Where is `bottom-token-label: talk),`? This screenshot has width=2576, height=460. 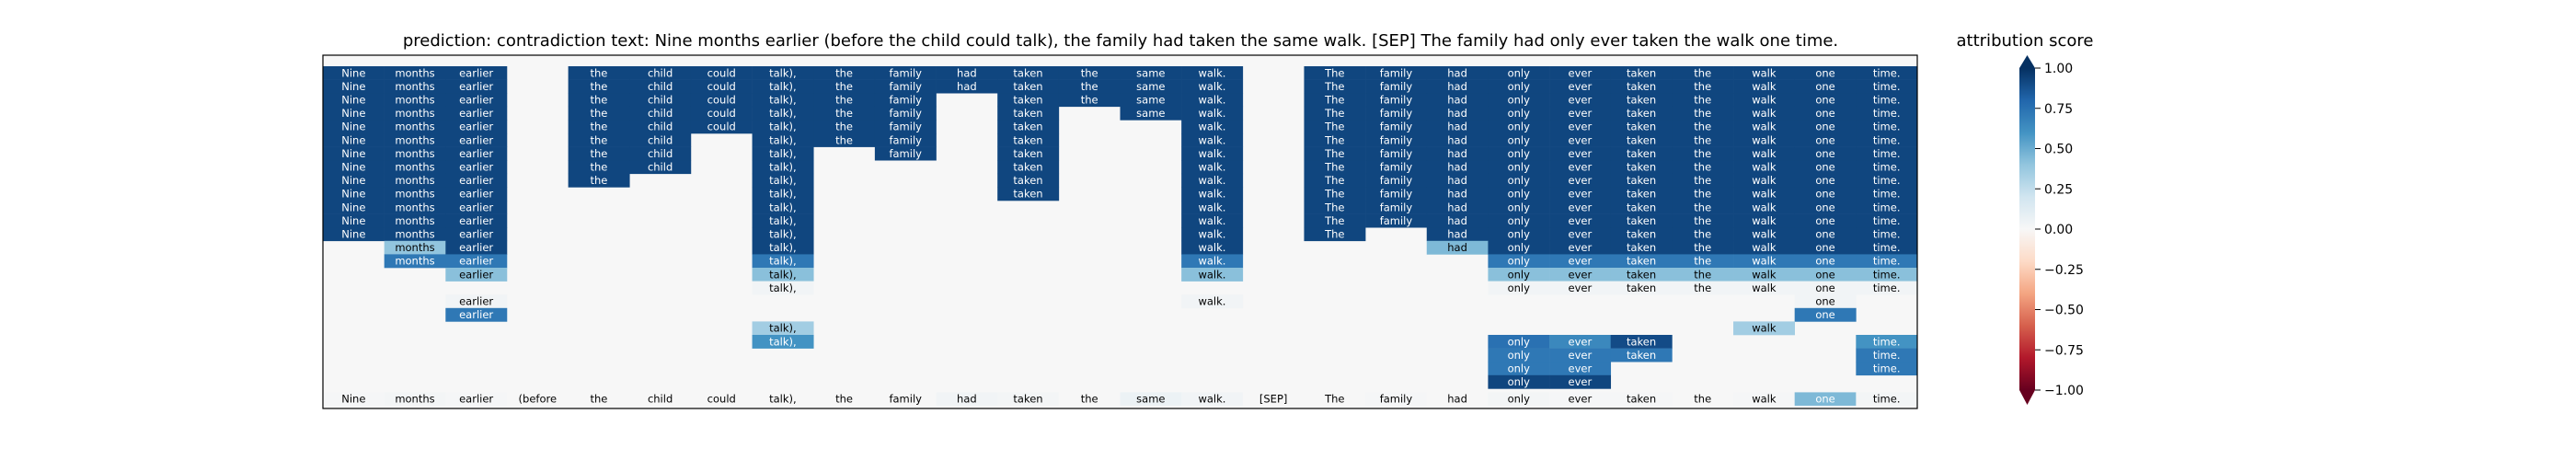 bottom-token-label: talk), is located at coordinates (783, 399).